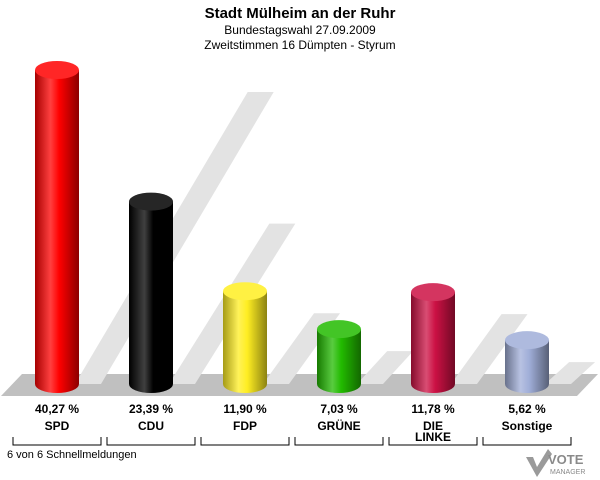 The image size is (600, 480). I want to click on bar-shadow-die-linke, so click(489, 349).